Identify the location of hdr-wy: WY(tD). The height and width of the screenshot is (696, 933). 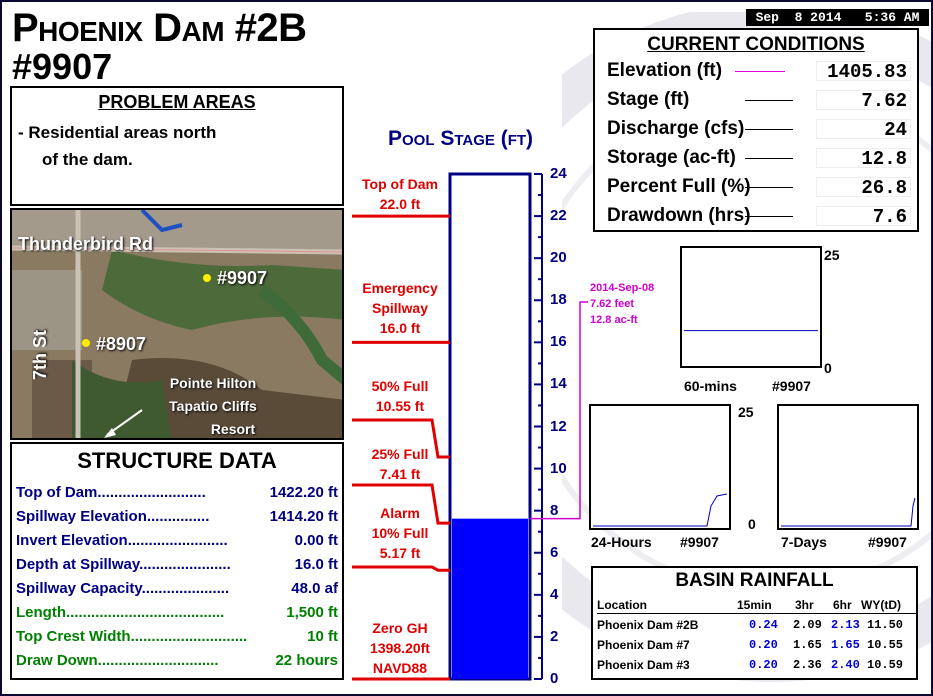
(881, 605).